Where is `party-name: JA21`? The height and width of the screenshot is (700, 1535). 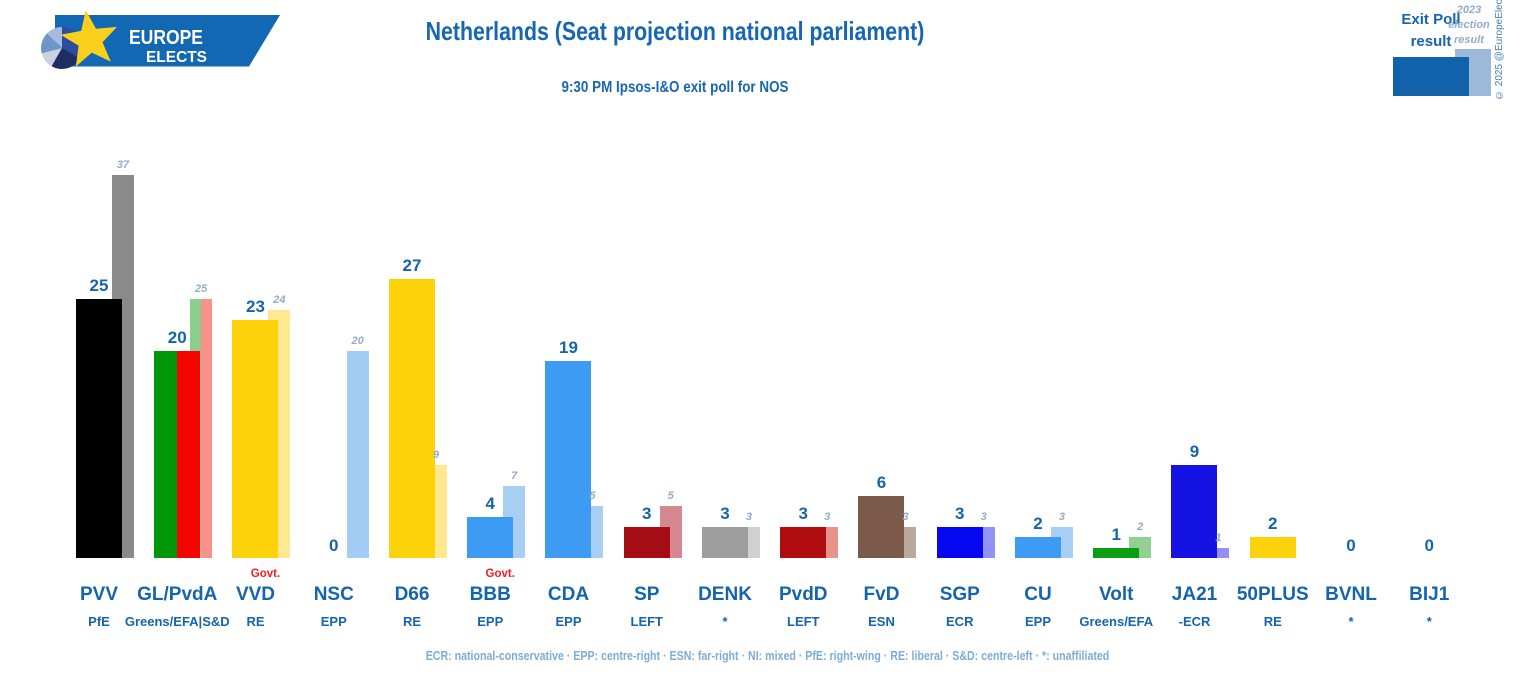 party-name: JA21 is located at coordinates (1194, 594).